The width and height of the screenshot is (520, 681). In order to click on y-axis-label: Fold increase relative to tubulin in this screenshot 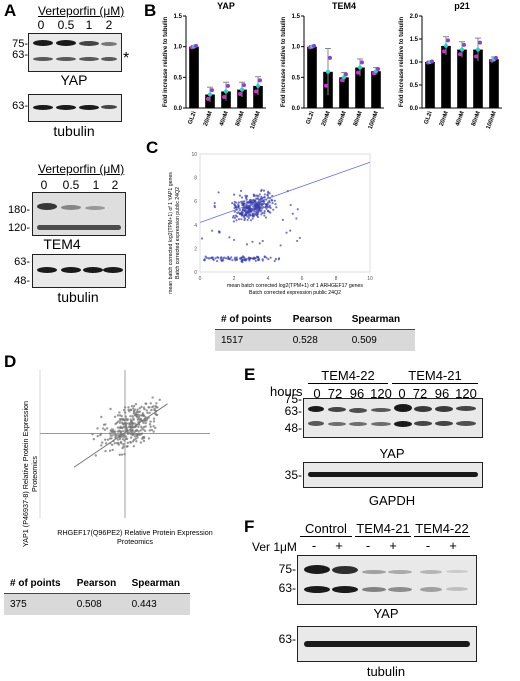, I will do `click(402, 61)`.